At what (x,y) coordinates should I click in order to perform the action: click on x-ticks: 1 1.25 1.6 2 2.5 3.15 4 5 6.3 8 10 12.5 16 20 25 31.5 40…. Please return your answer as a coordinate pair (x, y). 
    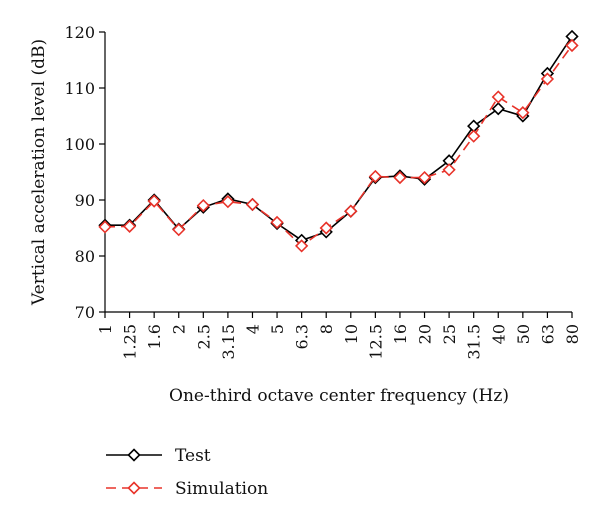
    Looking at the image, I should click on (339, 336).